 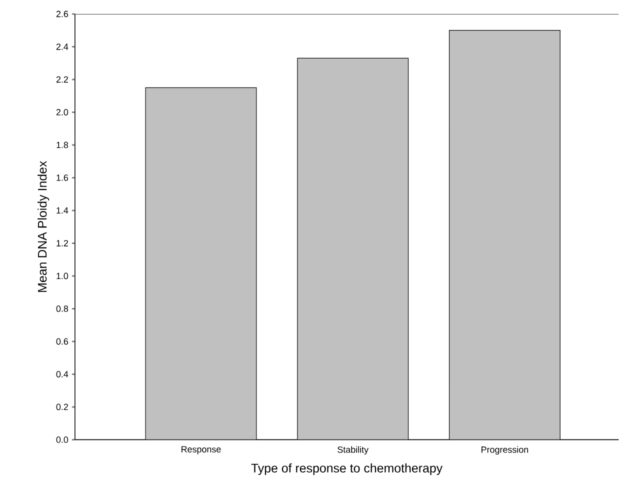 What do you see at coordinates (62, 178) in the screenshot?
I see `y-tick-label: 1.6` at bounding box center [62, 178].